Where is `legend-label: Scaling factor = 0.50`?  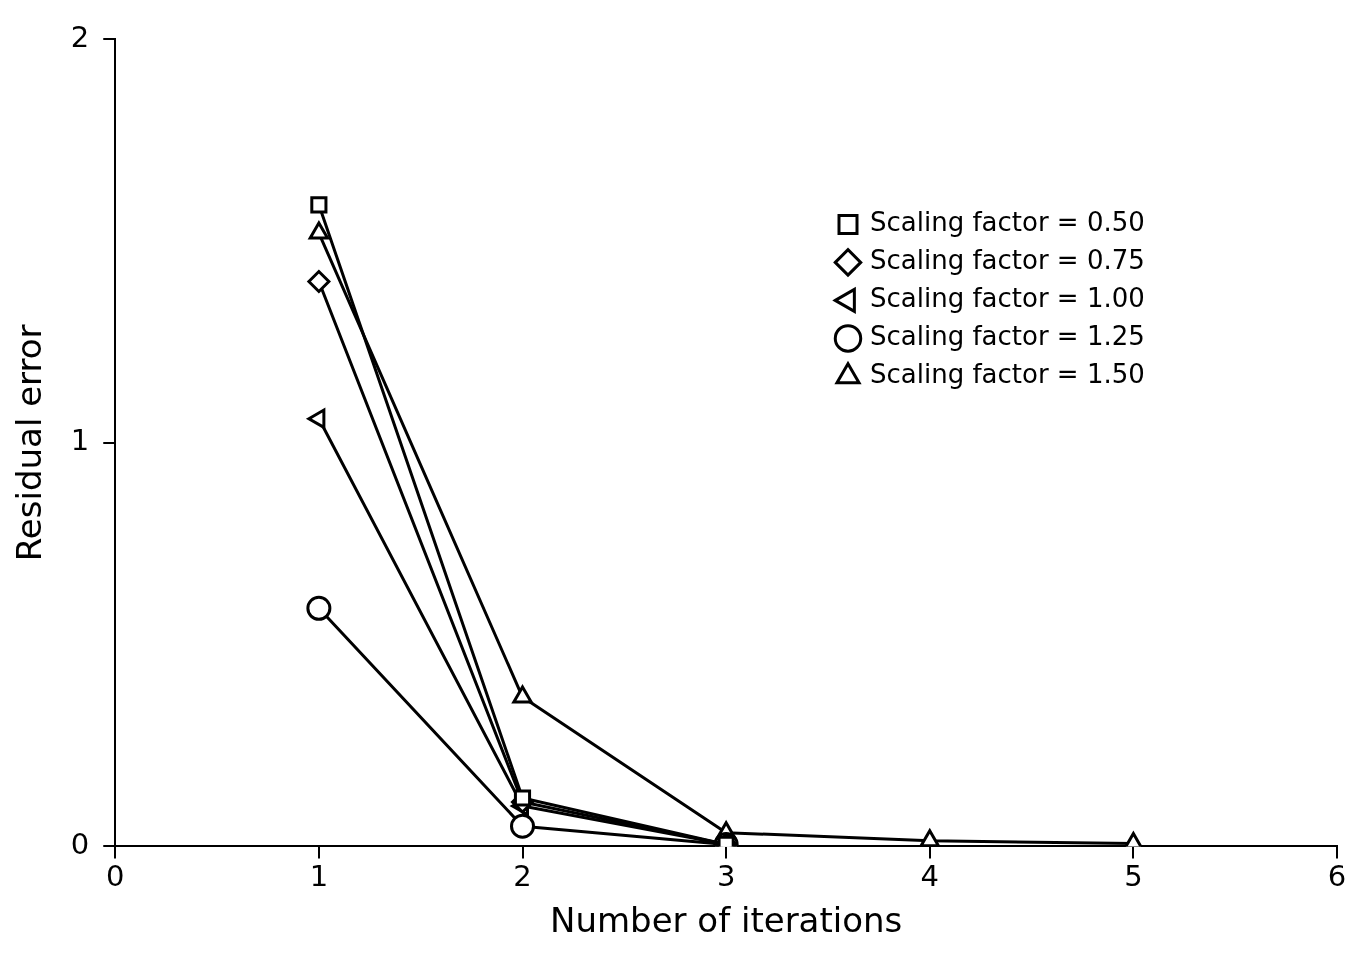
legend-label: Scaling factor = 0.50 is located at coordinates (1007, 222).